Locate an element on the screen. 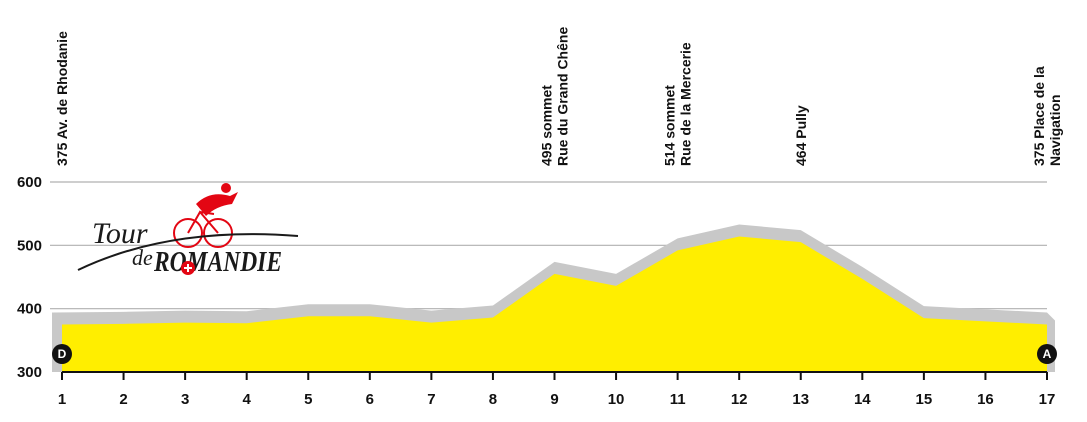 This screenshot has width=1087, height=422. annotation-1-line-0: 495 sommet is located at coordinates (547, 125).